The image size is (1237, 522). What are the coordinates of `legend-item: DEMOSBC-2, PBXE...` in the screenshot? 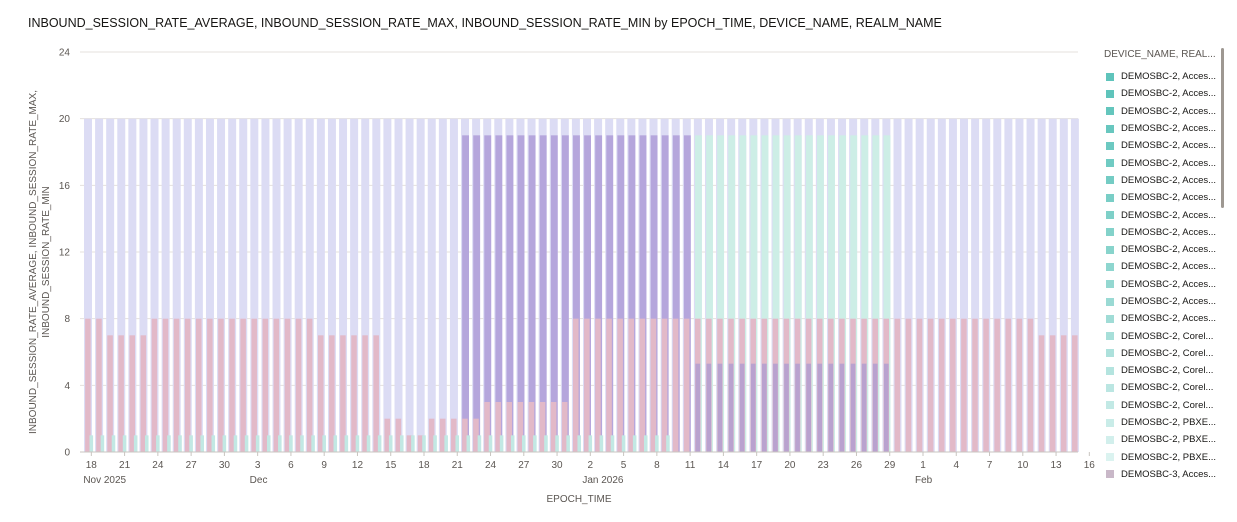 It's located at (1158, 439).